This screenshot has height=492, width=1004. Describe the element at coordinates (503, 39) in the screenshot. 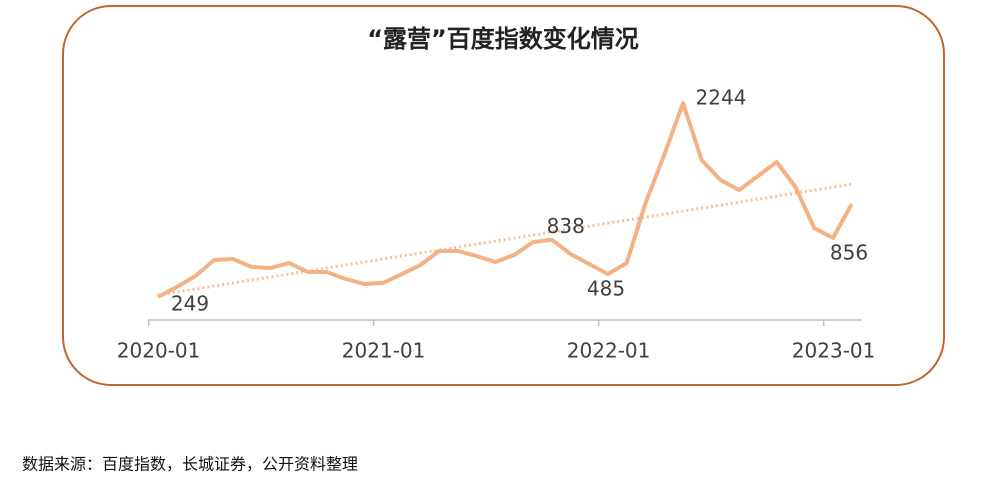

I see `chart-title: “露营”百度指数变化情况` at that location.